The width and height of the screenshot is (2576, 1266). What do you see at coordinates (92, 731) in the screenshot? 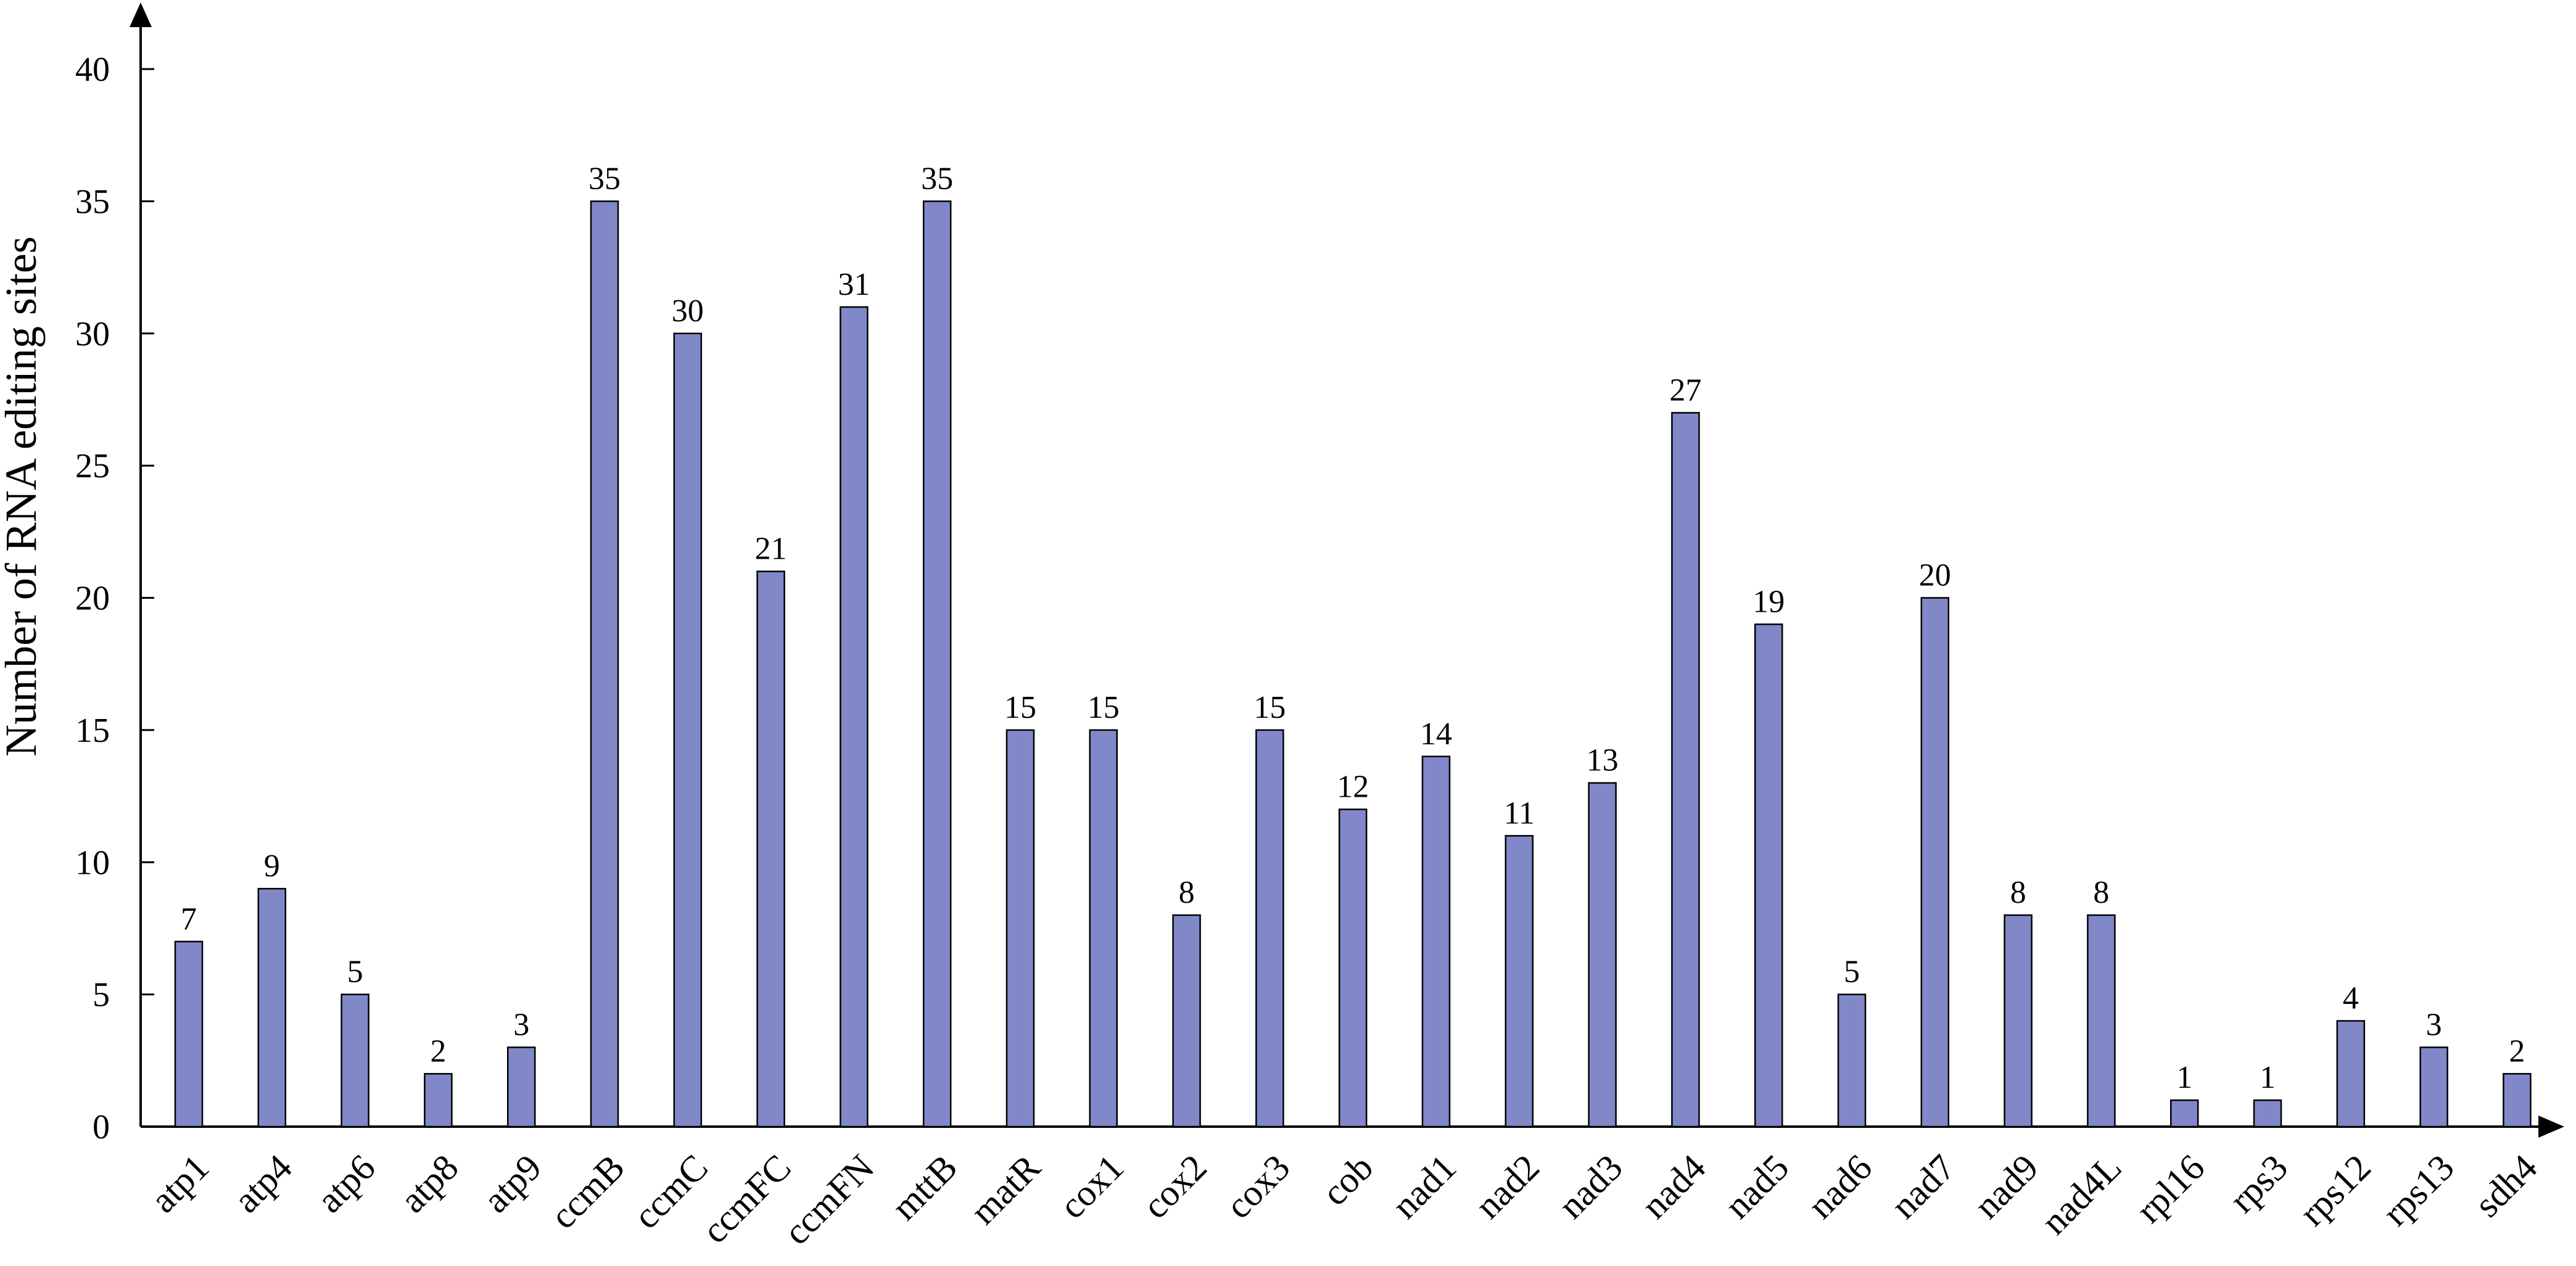
I see `y-tick-label: 15` at bounding box center [92, 731].